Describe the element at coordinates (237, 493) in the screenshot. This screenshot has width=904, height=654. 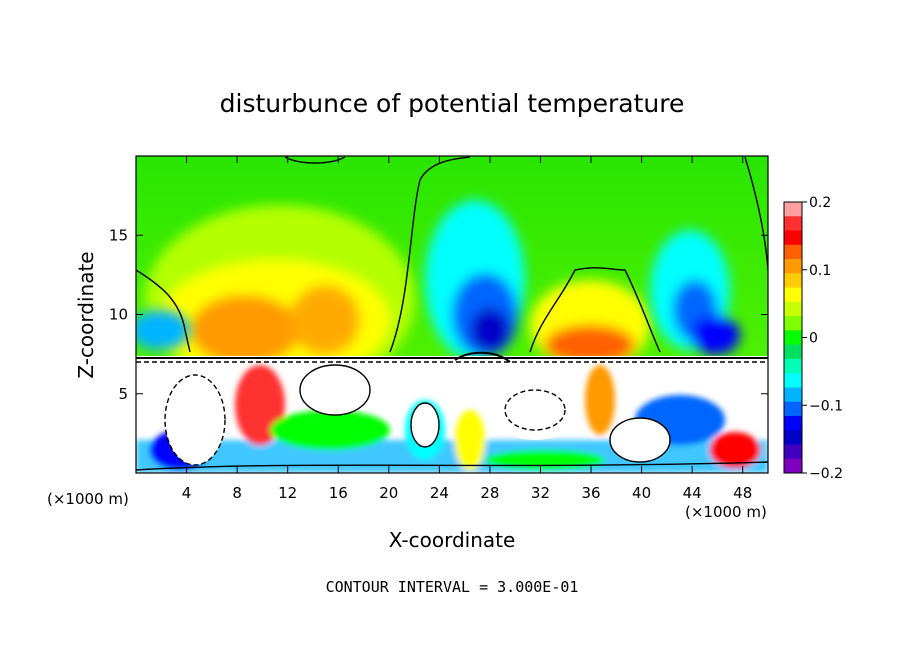
I see `x-tick-label: 8` at that location.